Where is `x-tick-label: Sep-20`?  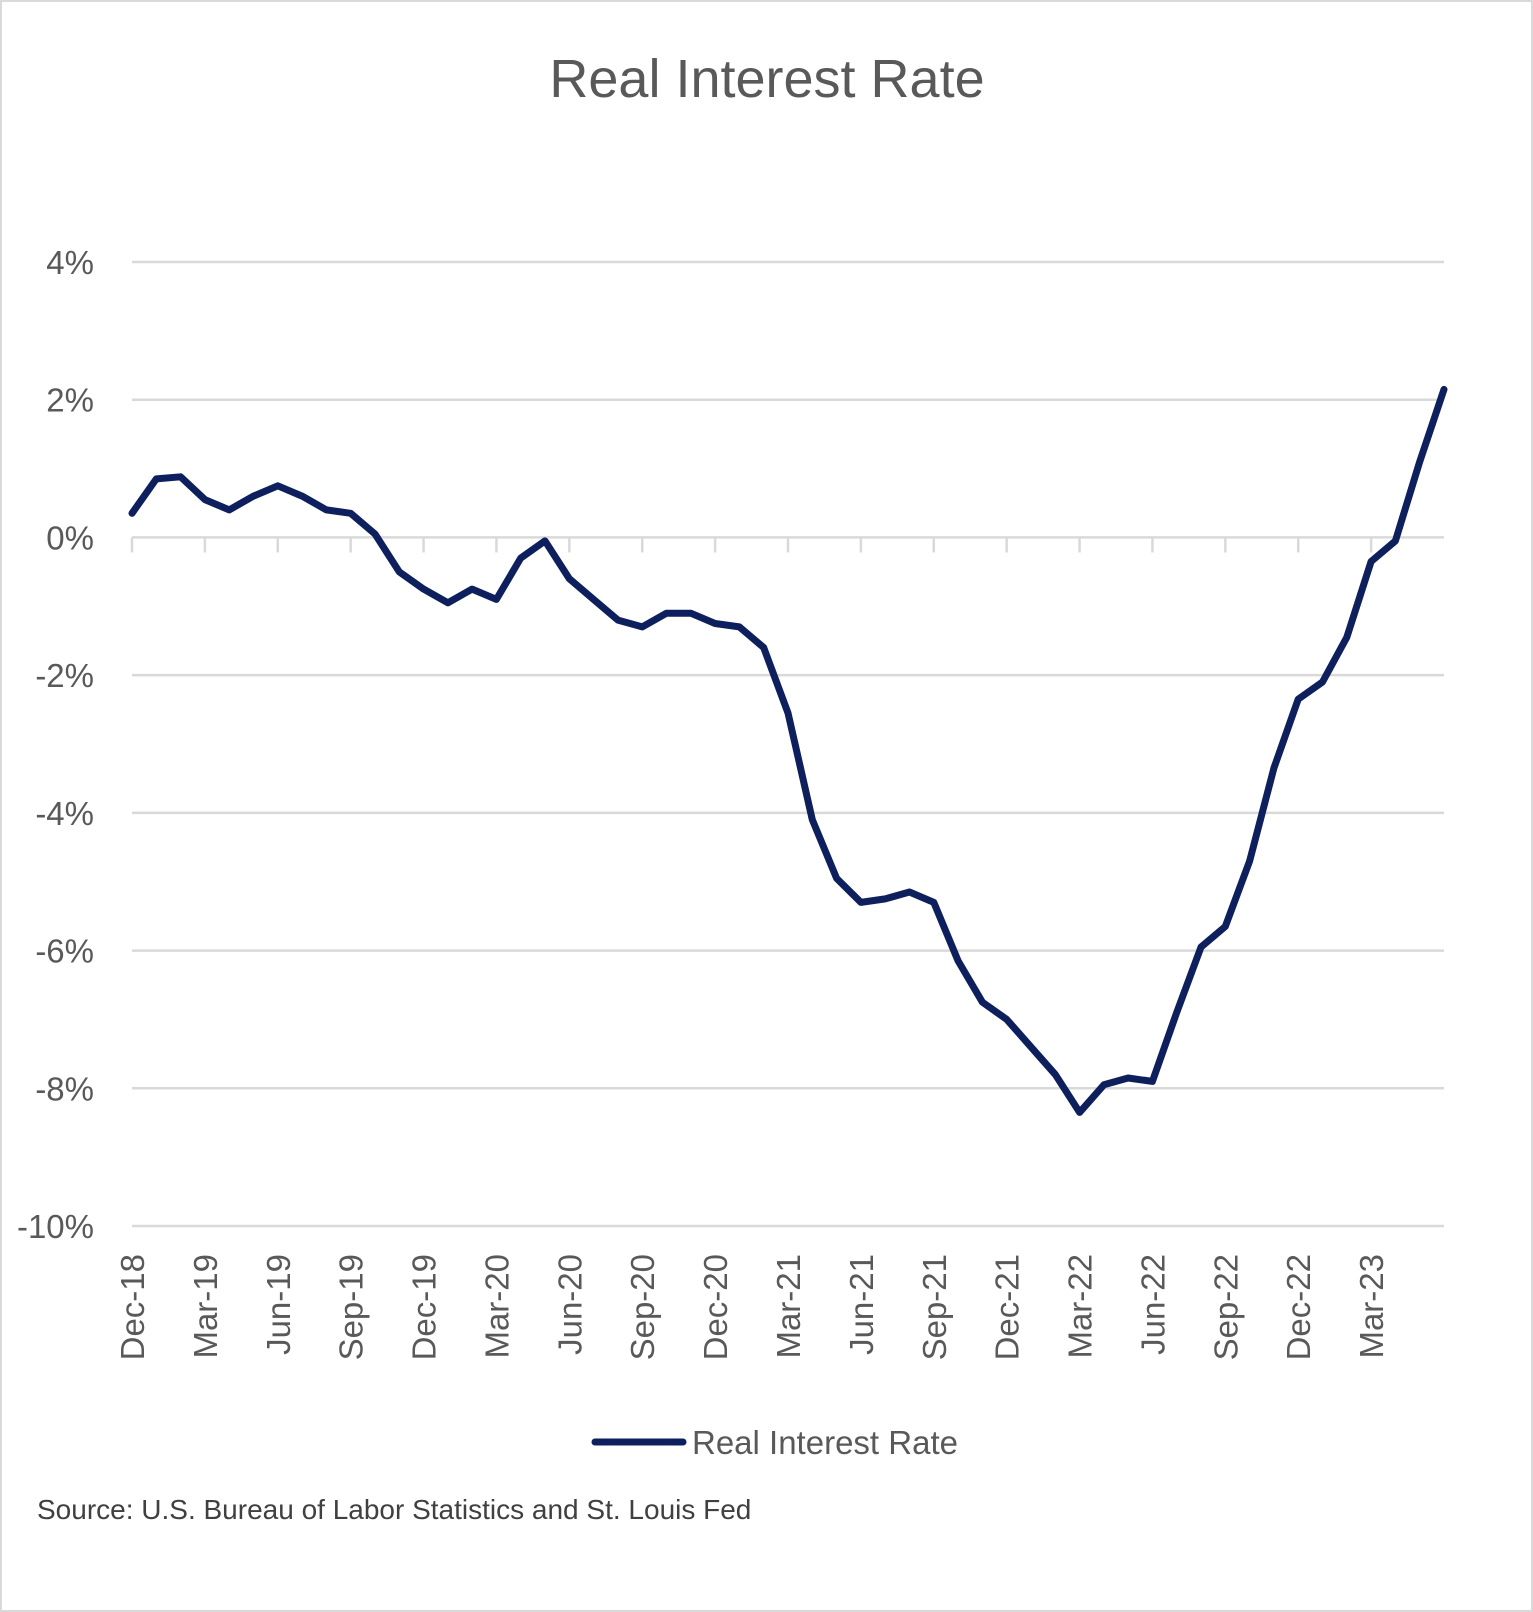
x-tick-label: Sep-20 is located at coordinates (642, 1307).